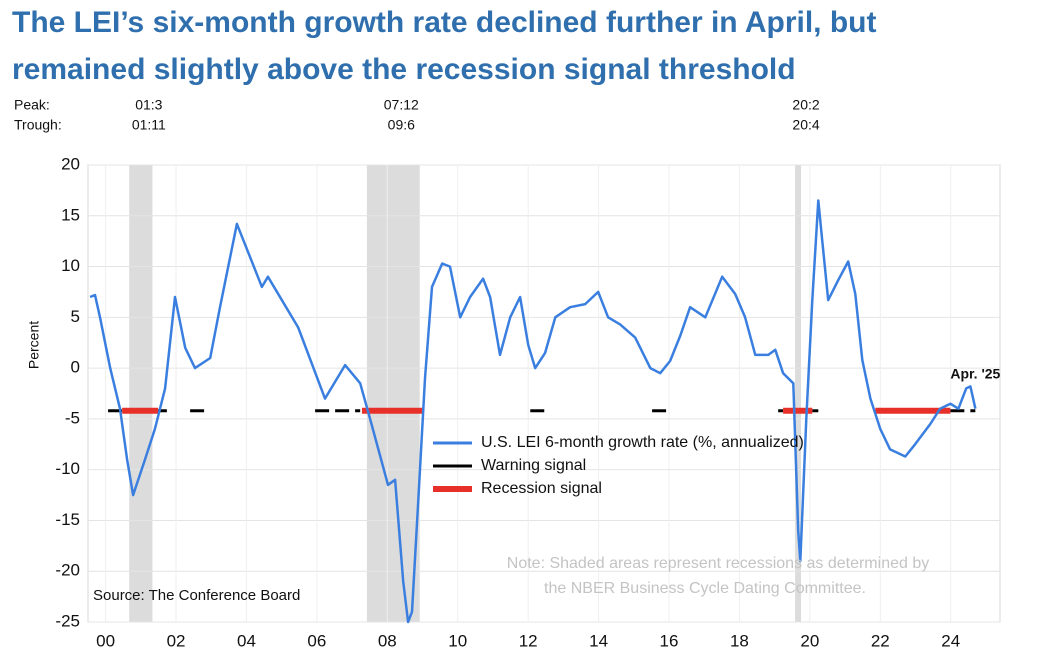  Describe the element at coordinates (805, 125) in the screenshot. I see `trough-date: 20:4` at that location.